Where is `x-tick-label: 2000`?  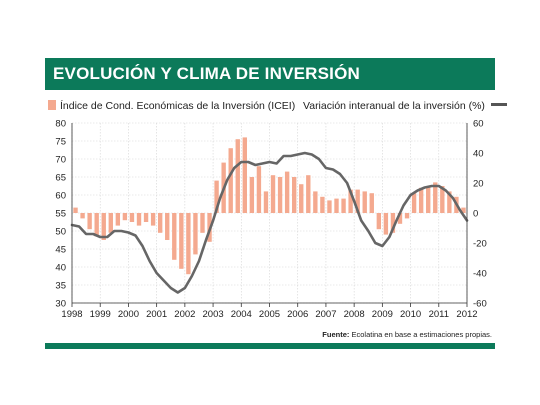 x-tick-label: 2000 is located at coordinates (128, 314).